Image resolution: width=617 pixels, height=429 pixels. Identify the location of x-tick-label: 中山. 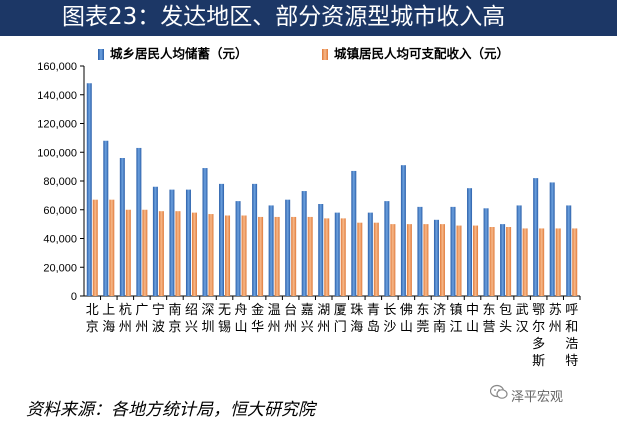
(472, 319).